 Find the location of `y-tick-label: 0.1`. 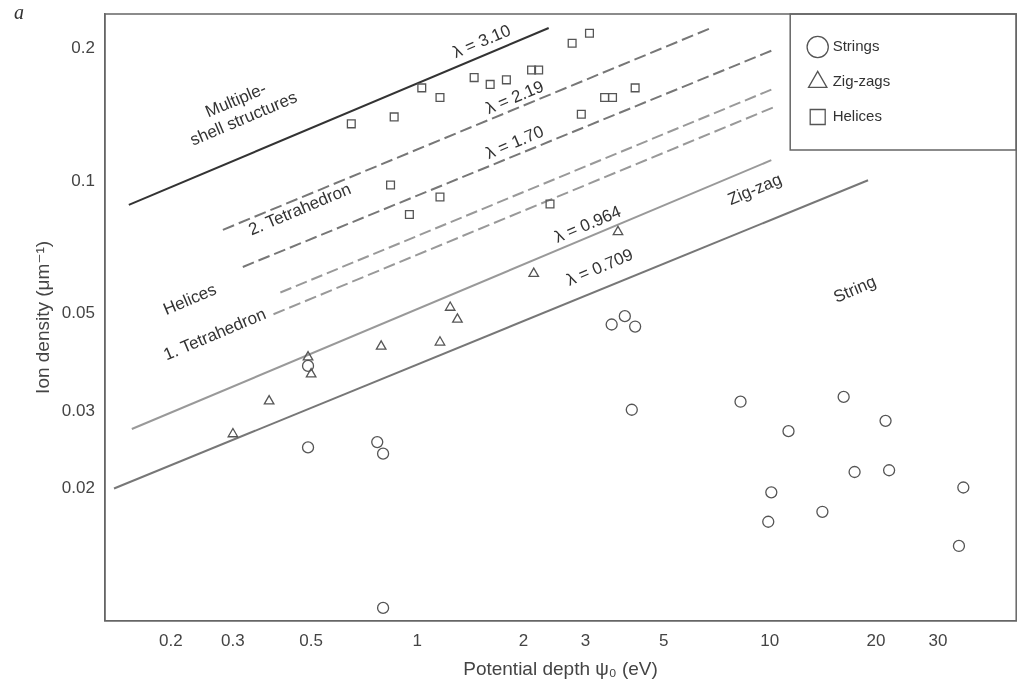

y-tick-label: 0.1 is located at coordinates (83, 180).